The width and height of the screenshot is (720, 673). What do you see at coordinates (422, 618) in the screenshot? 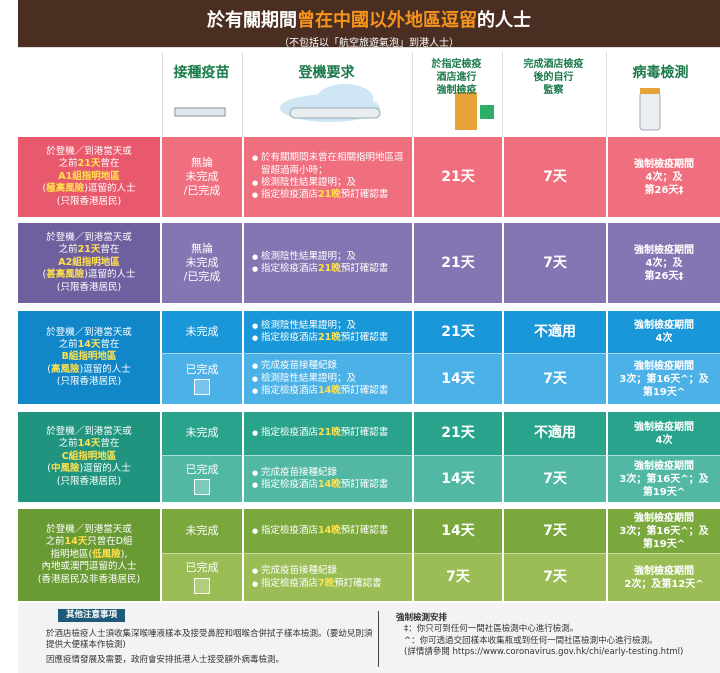
I see `testing-title: 強制檢測安排` at bounding box center [422, 618].